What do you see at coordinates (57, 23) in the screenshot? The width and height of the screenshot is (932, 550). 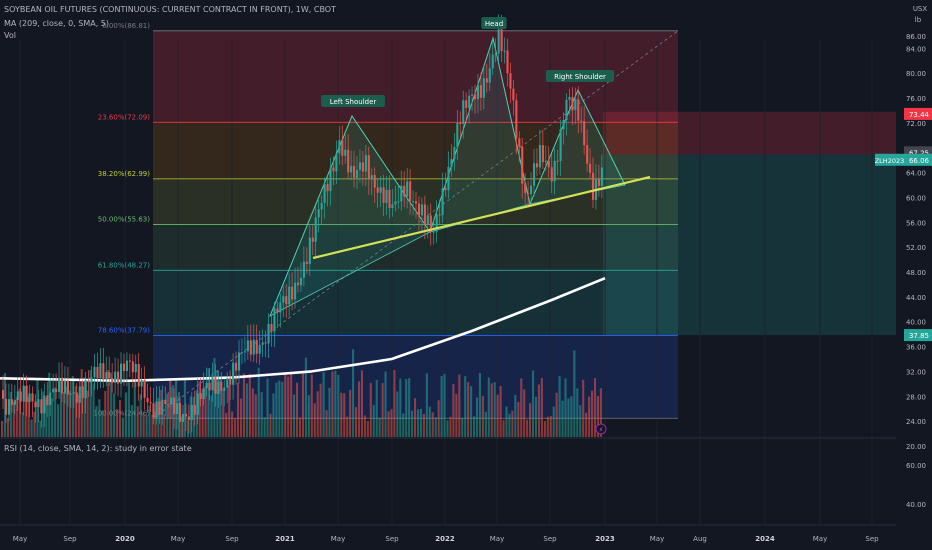 I see `ma-indicator-label: MA (209, close, 0, SMA, 5)` at bounding box center [57, 23].